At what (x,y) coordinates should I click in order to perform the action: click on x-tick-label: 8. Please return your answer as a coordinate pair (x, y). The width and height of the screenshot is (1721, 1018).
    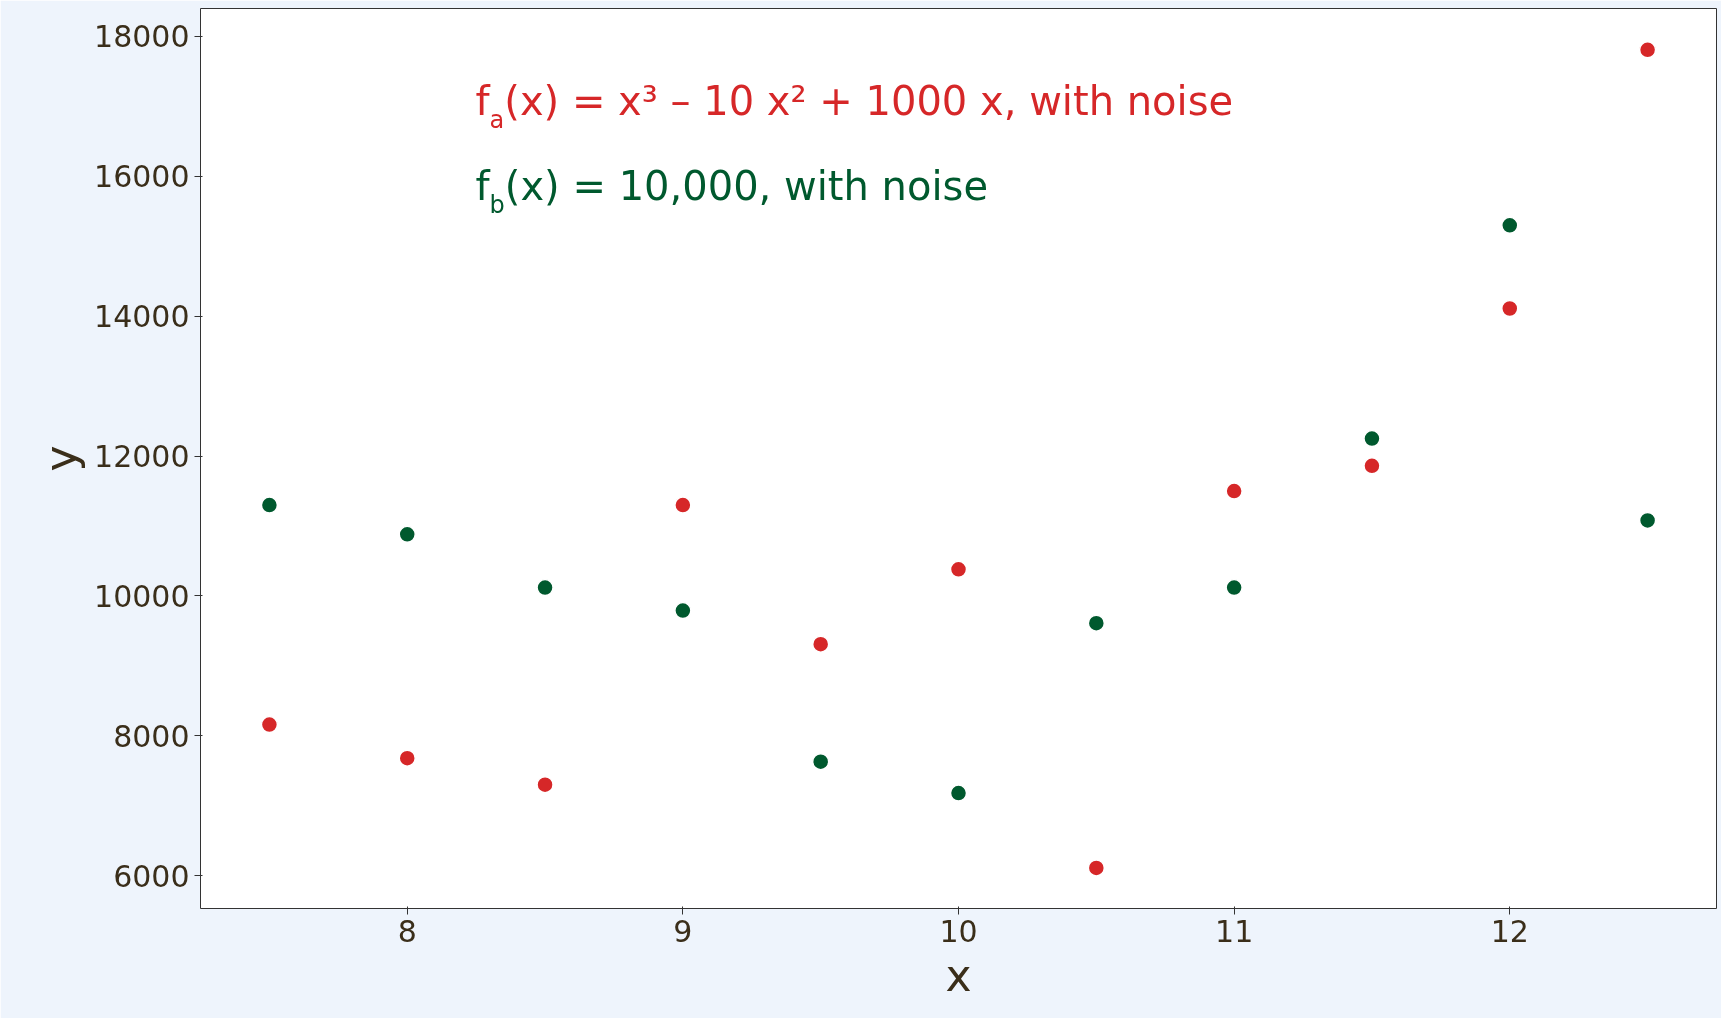
    Looking at the image, I should click on (407, 931).